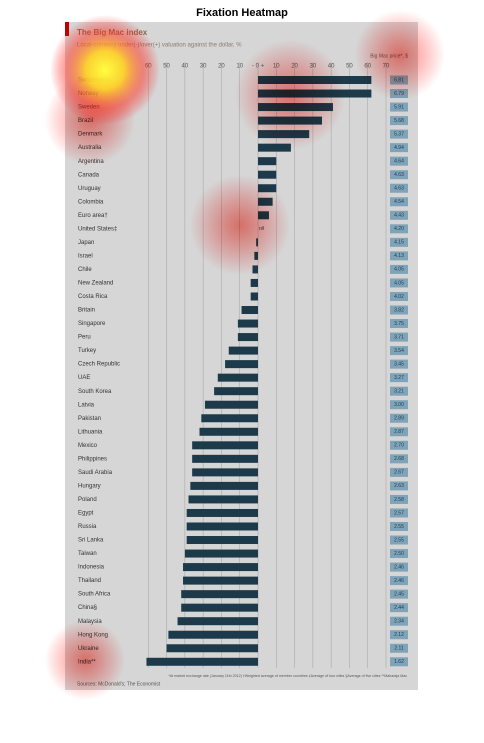 The image size is (484, 743). Describe the element at coordinates (399, 405) in the screenshot. I see `price-label: 3.00` at that location.